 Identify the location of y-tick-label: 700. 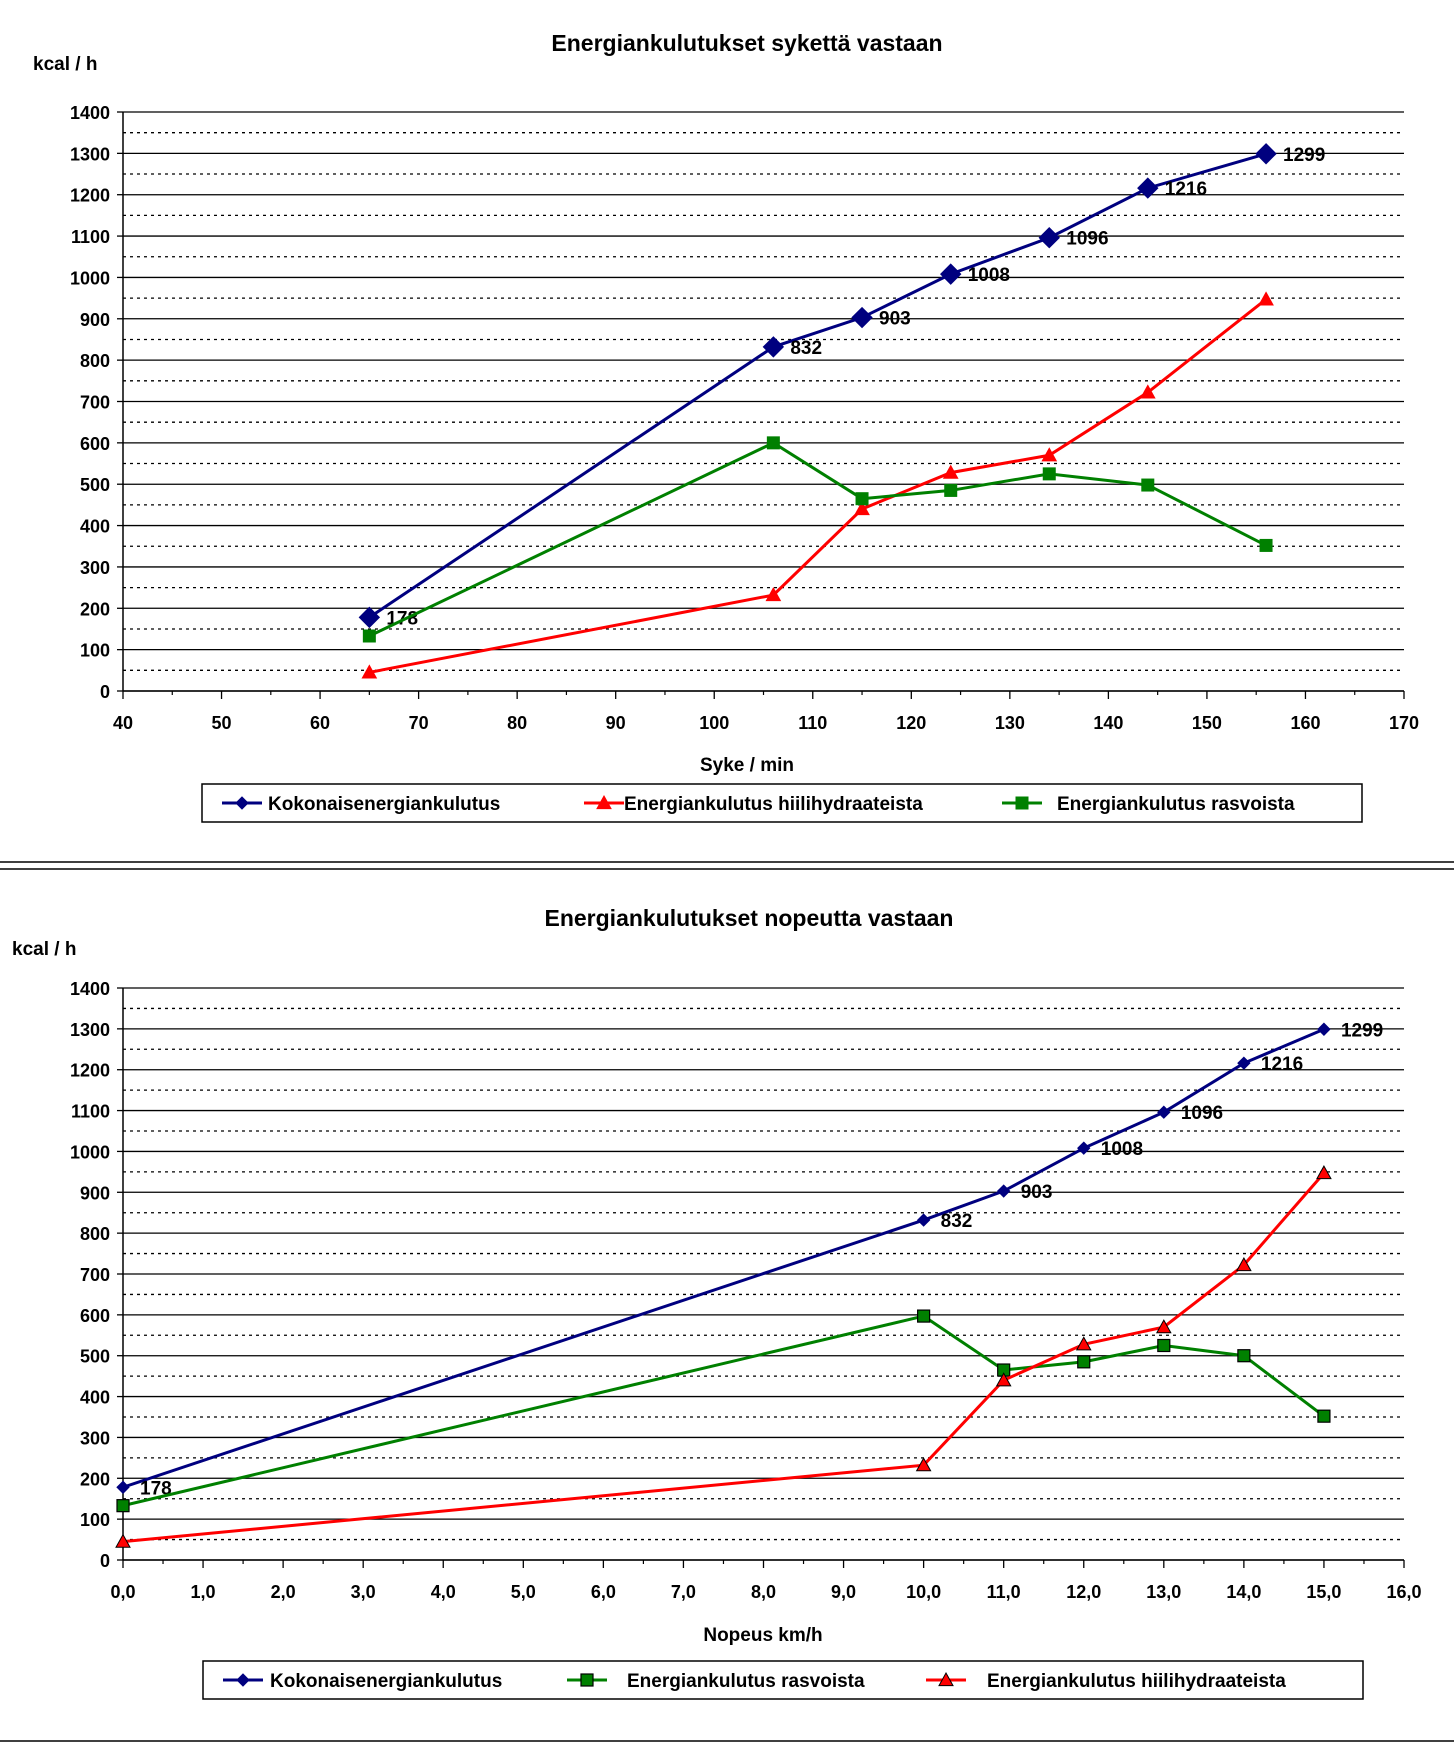
(95, 1275).